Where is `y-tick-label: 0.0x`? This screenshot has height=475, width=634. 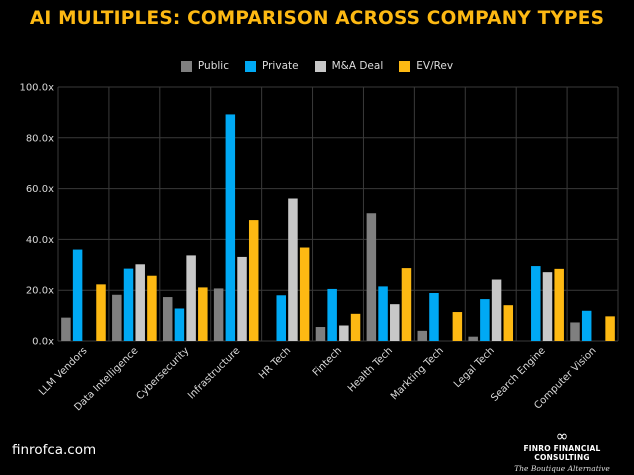
y-tick-label: 0.0x is located at coordinates (43, 342).